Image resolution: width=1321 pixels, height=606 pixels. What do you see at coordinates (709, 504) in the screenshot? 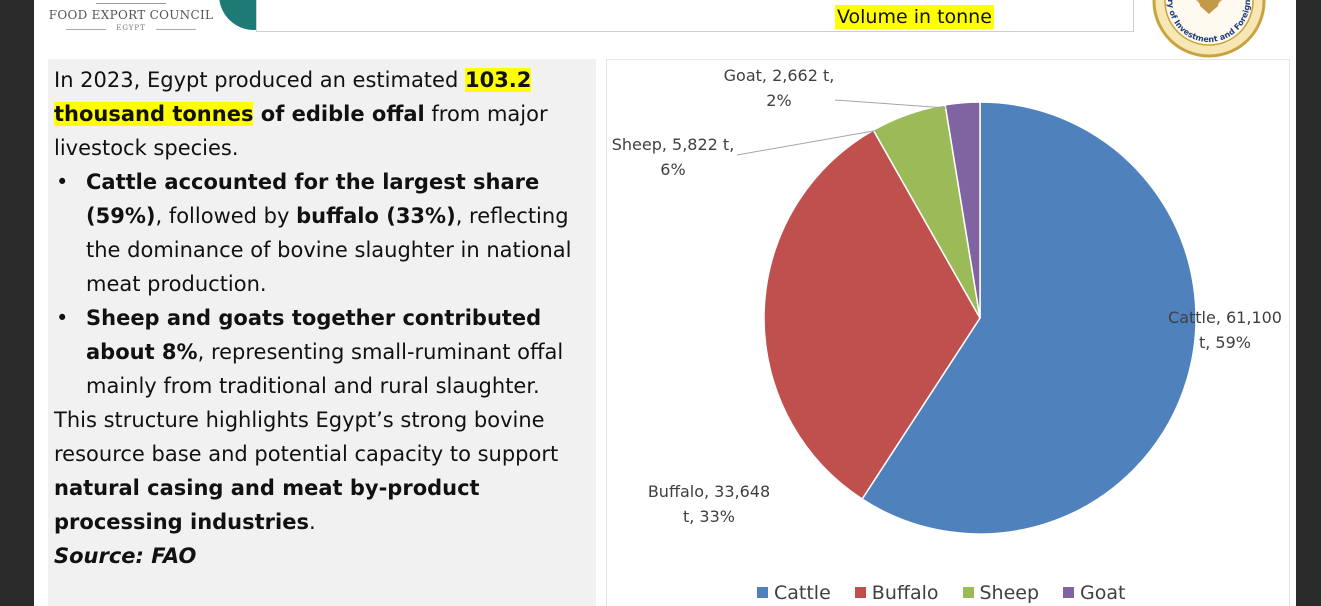
I see `slice-label-buffalo: Buffalo, 33,648 t, 33%` at bounding box center [709, 504].